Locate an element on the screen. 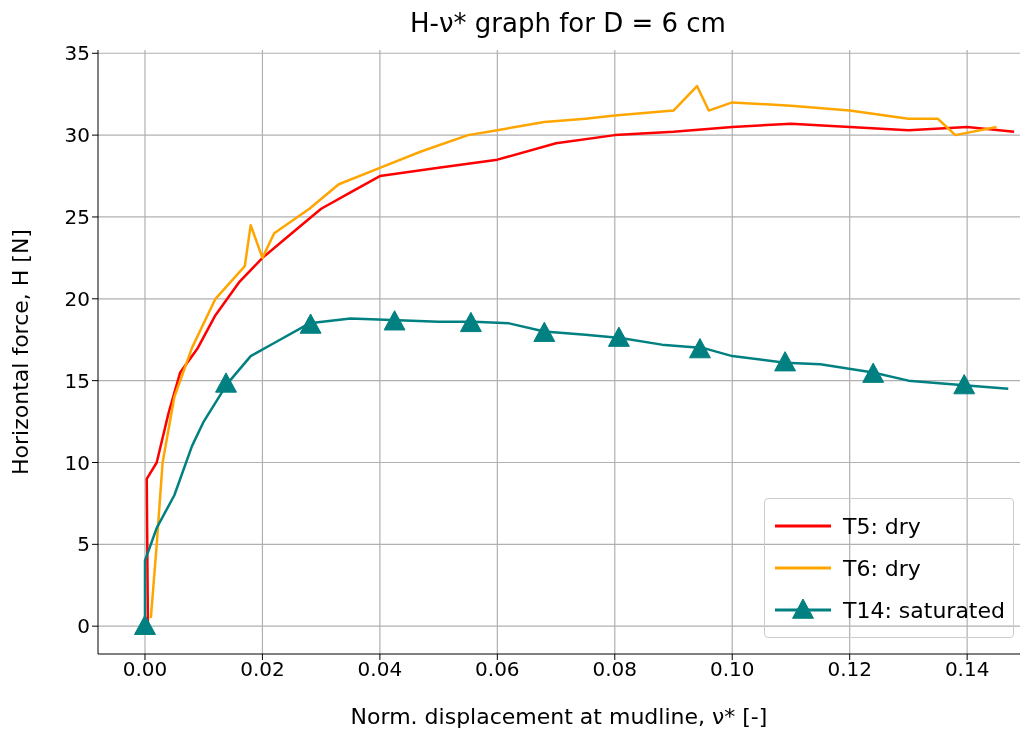 This screenshot has width=1036, height=747. y-tick-label: 10 is located at coordinates (77, 462).